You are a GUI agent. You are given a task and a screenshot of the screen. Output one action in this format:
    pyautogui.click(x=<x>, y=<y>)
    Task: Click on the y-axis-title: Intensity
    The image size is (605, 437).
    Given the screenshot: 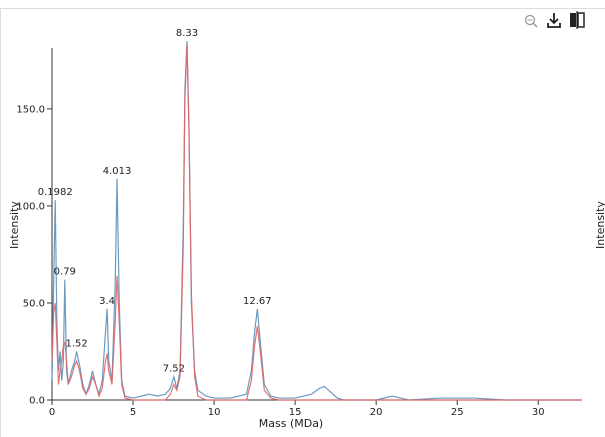 What is the action you would take?
    pyautogui.click(x=14, y=225)
    